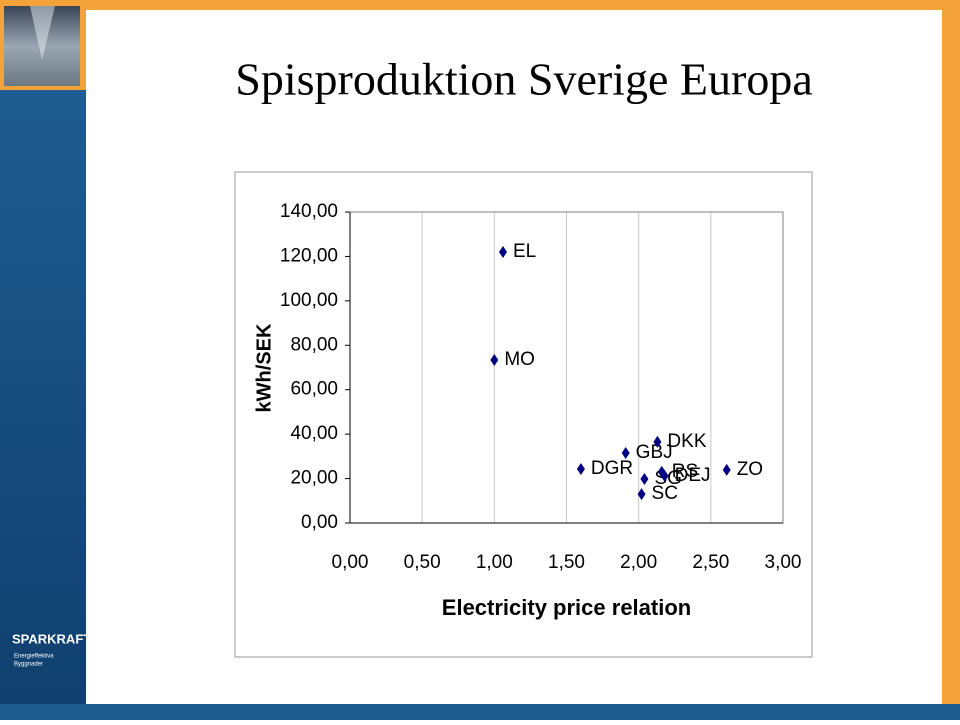 Image resolution: width=960 pixels, height=725 pixels. I want to click on y-tick-label: 20,00, so click(314, 478).